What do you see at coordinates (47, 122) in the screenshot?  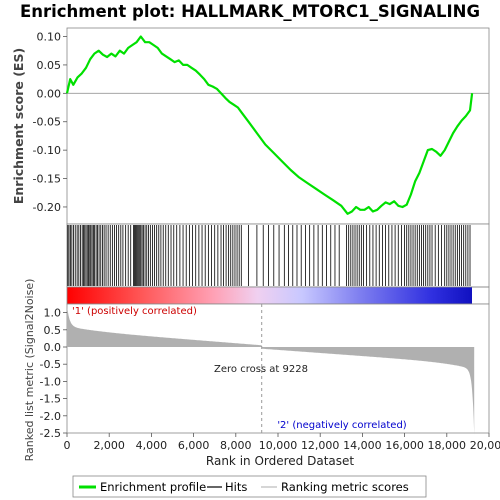 I see `es-tick-label: -0.05` at bounding box center [47, 122].